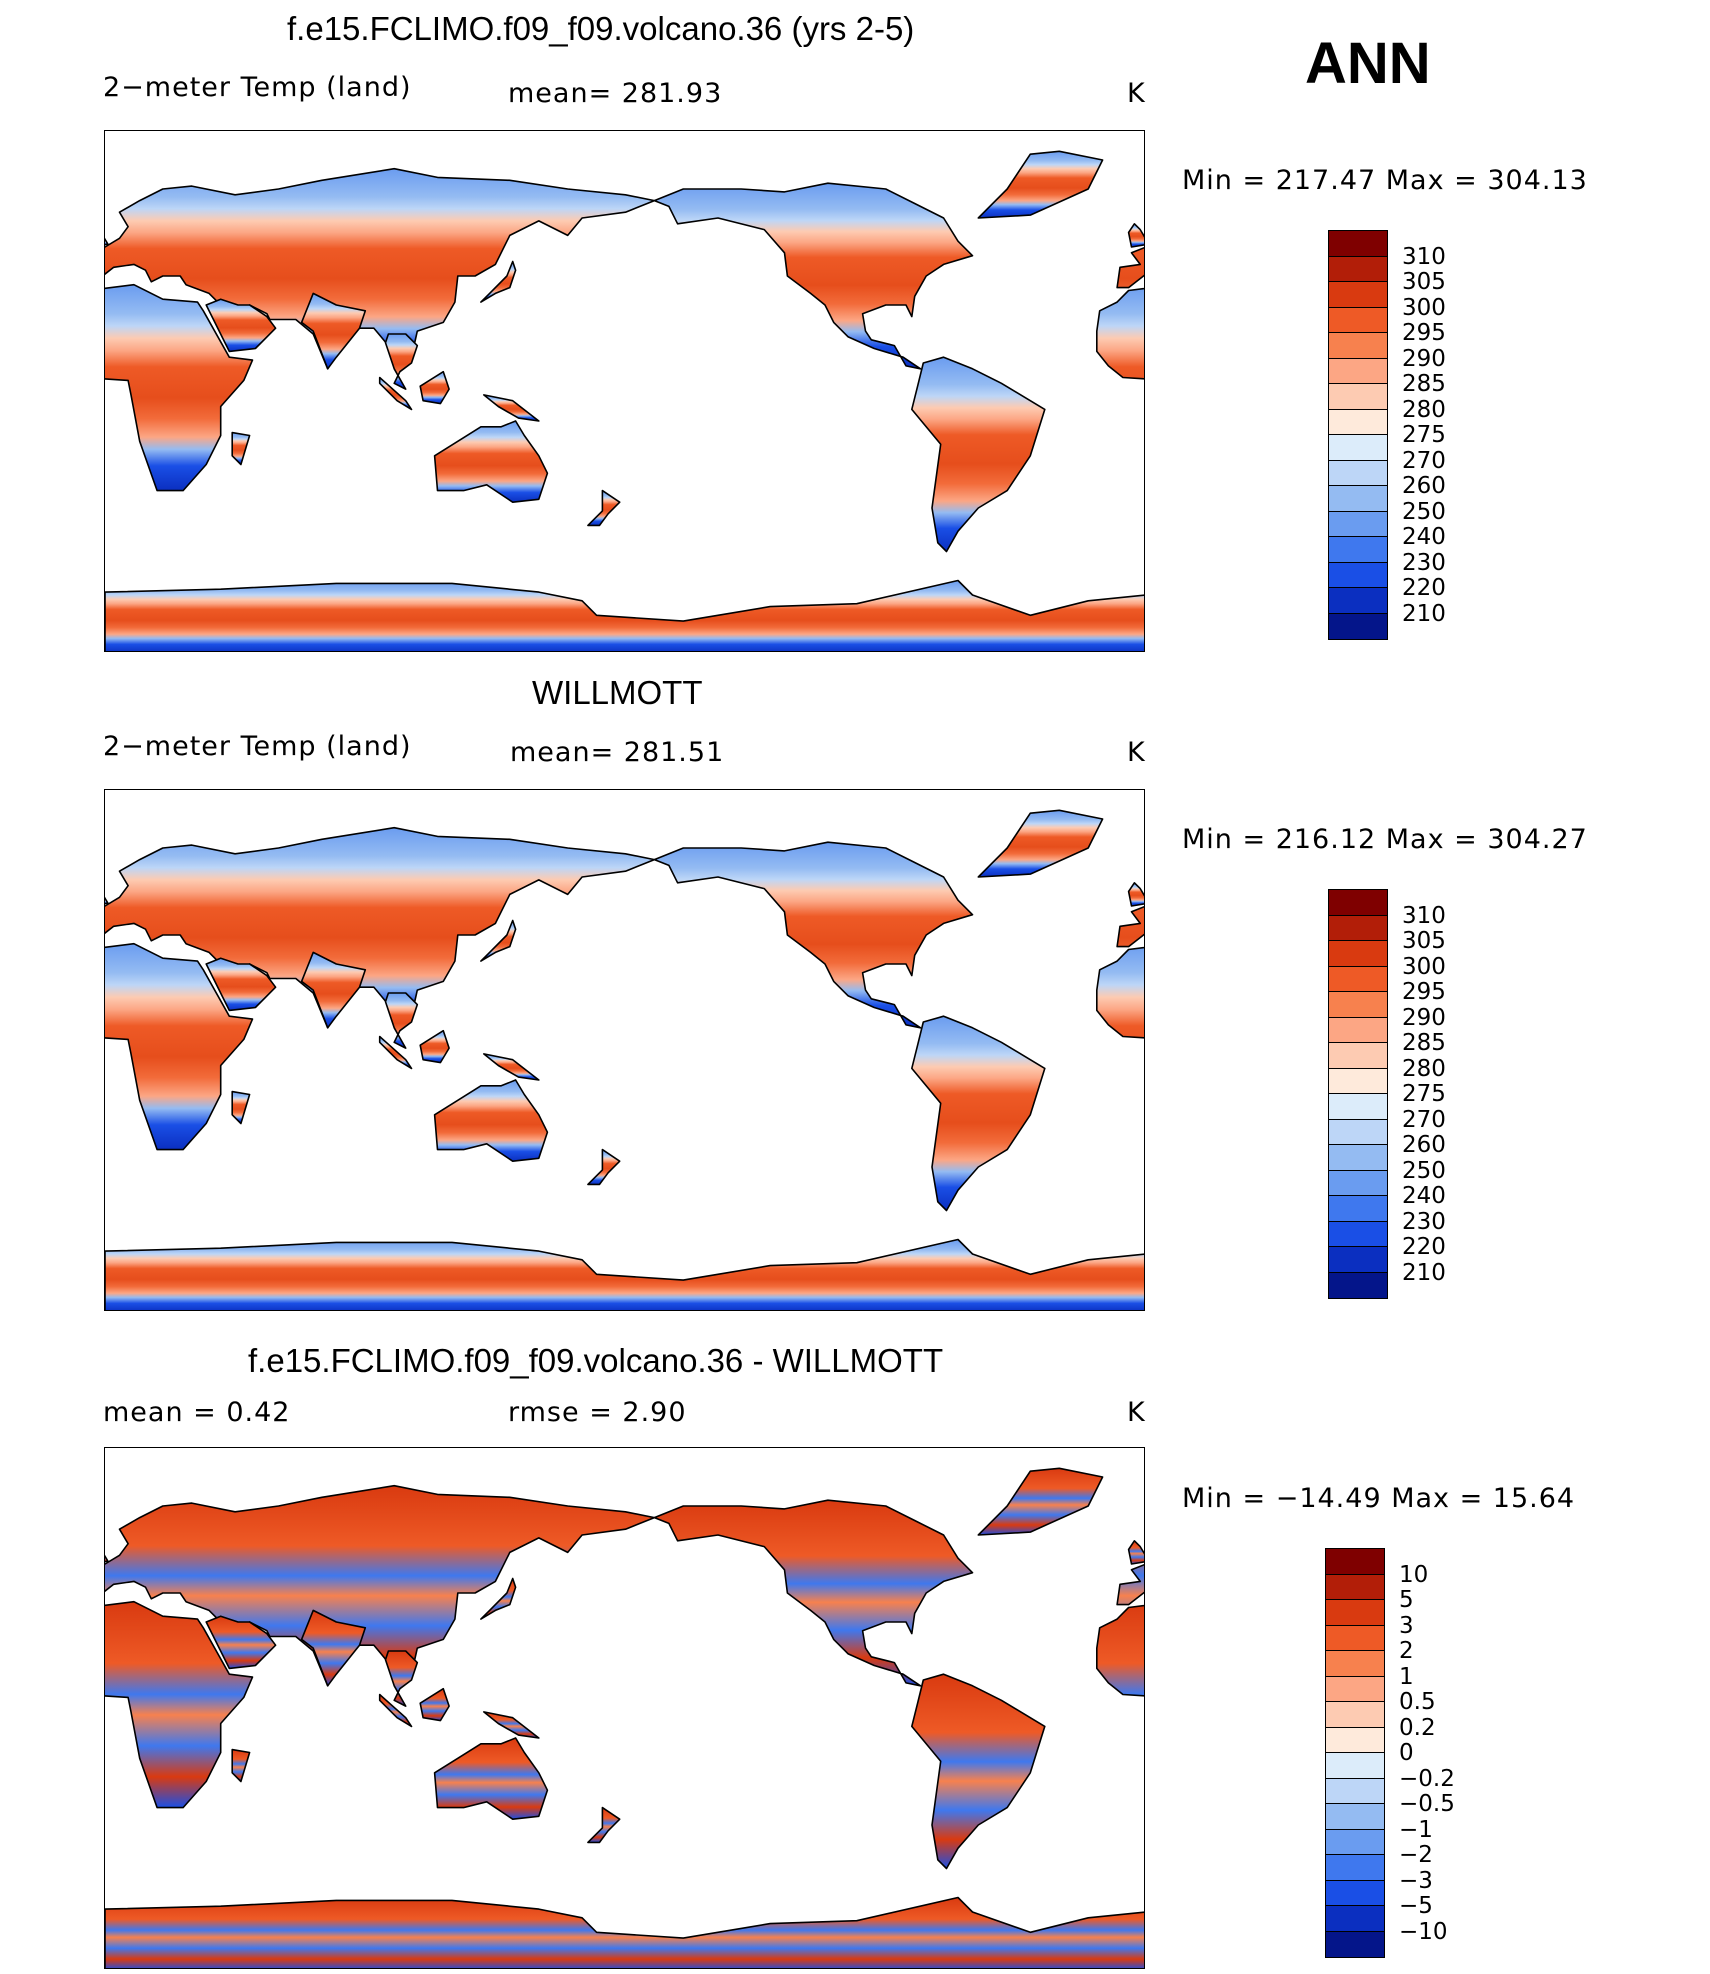 The width and height of the screenshot is (1710, 1974). I want to click on colorbar-tick-label: 210, so click(1424, 1272).